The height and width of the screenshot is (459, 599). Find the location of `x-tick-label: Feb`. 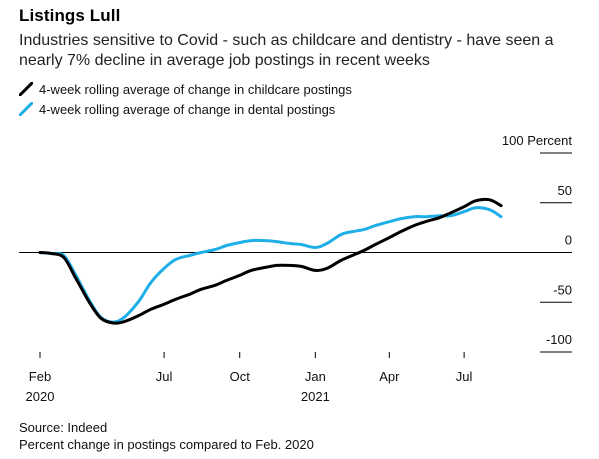

x-tick-label: Feb is located at coordinates (40, 376).